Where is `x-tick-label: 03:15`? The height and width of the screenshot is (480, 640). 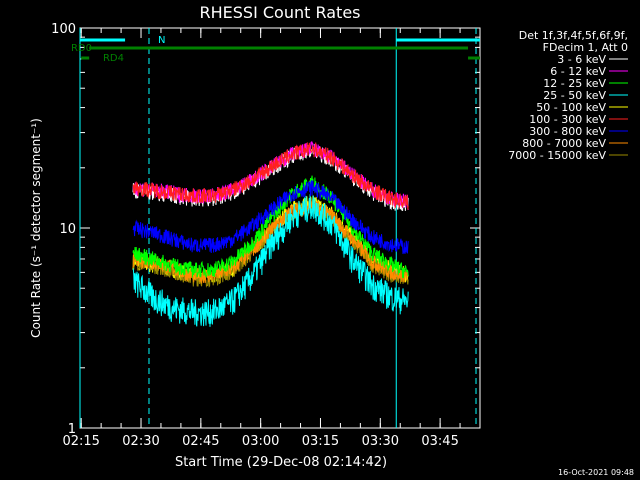
x-tick-label: 03:15 is located at coordinates (320, 441).